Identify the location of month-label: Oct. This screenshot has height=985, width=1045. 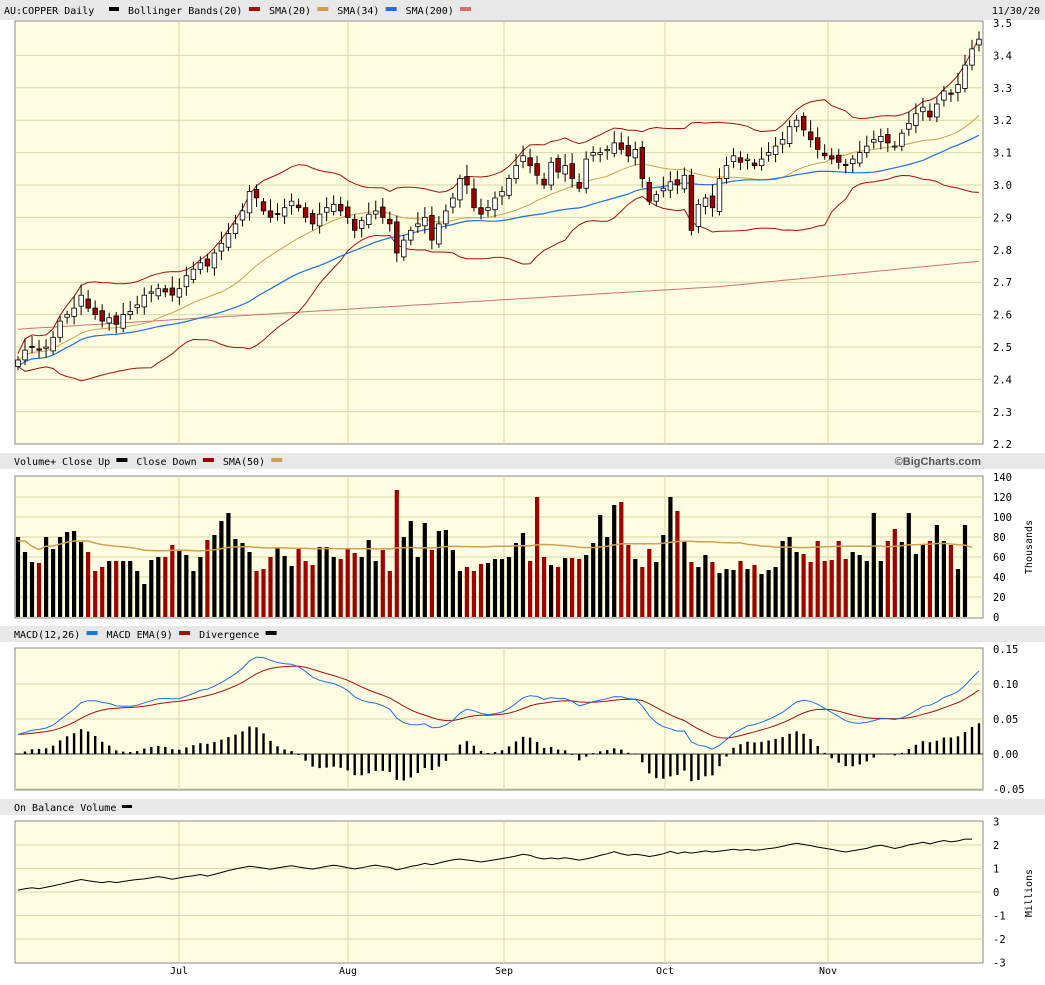
(665, 971).